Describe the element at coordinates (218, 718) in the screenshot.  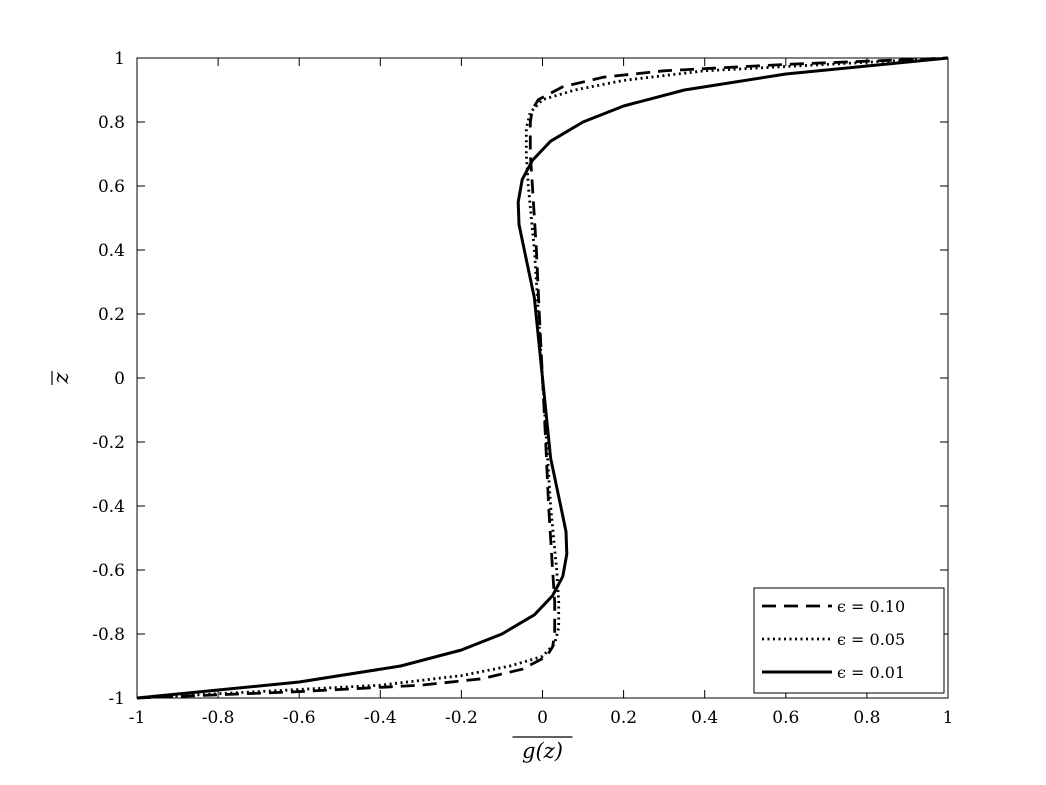
I see `x-tick-label: -0.8` at that location.